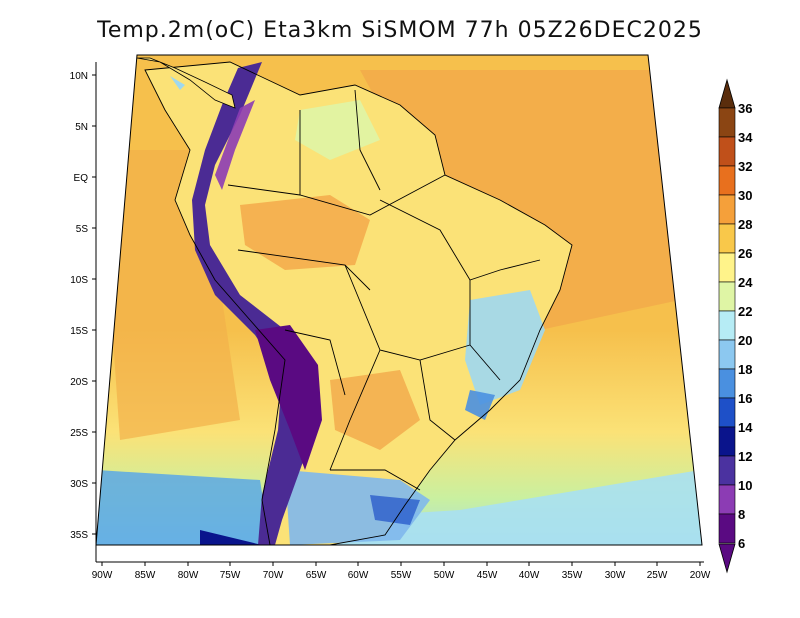  What do you see at coordinates (529, 575) in the screenshot?
I see `lon-label: 40W` at bounding box center [529, 575].